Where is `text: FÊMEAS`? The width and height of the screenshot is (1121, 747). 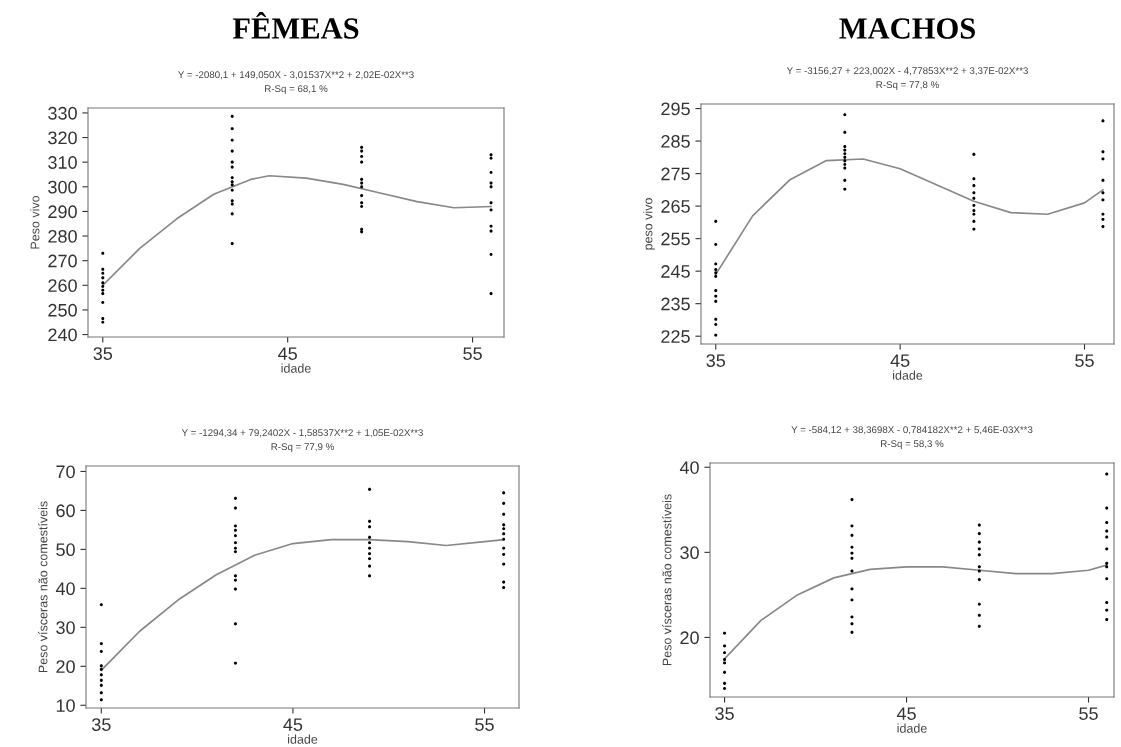
text: FÊMEAS is located at coordinates (295, 25).